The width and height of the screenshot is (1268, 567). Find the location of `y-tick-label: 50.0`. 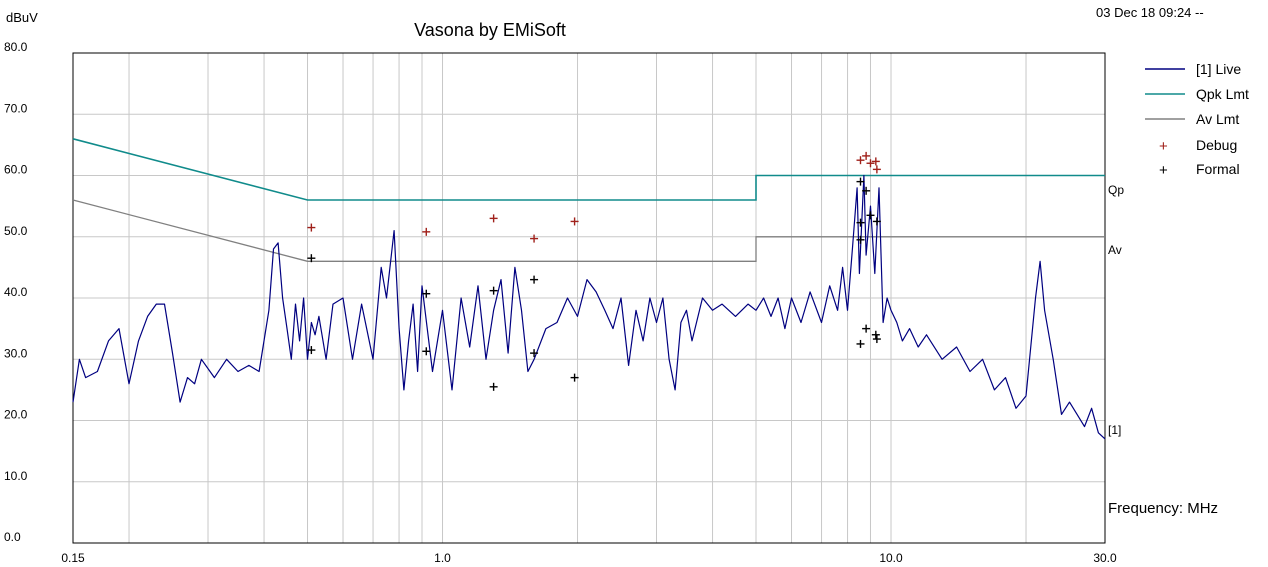

y-tick-label: 50.0 is located at coordinates (16, 231).